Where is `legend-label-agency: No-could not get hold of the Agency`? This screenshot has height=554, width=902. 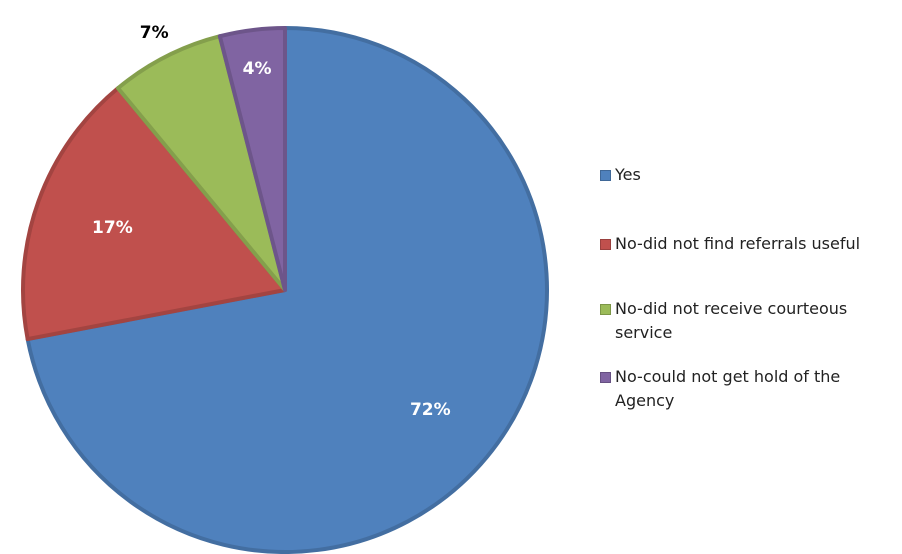
legend-label-agency: No-could not get hold of the Agency is located at coordinates (728, 388).